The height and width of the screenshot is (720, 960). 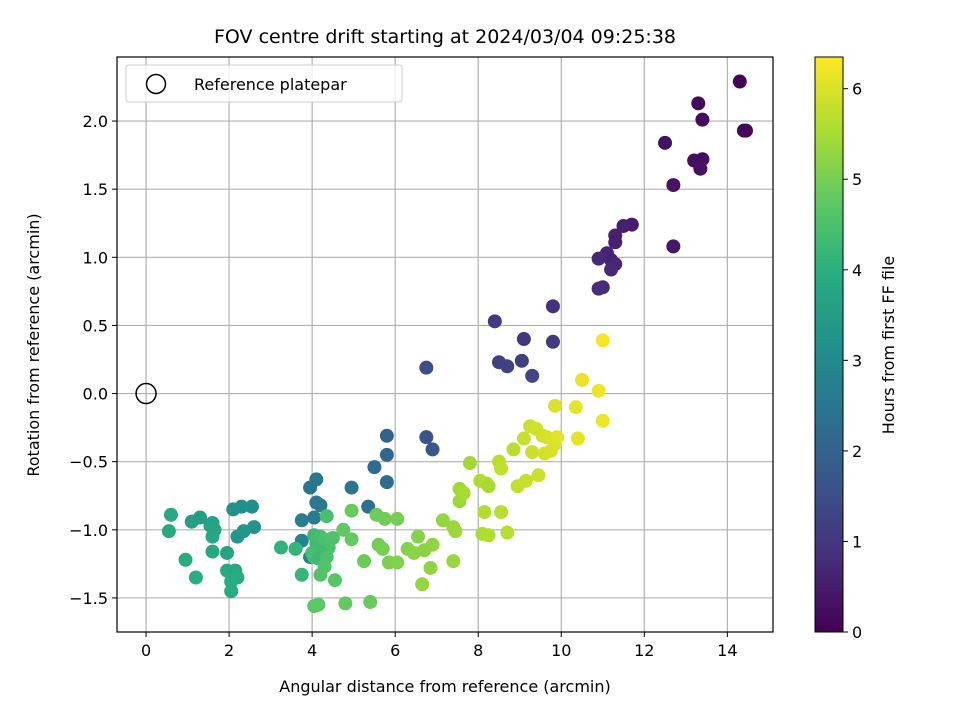 What do you see at coordinates (857, 179) in the screenshot?
I see `colorbar-tick-label: 5` at bounding box center [857, 179].